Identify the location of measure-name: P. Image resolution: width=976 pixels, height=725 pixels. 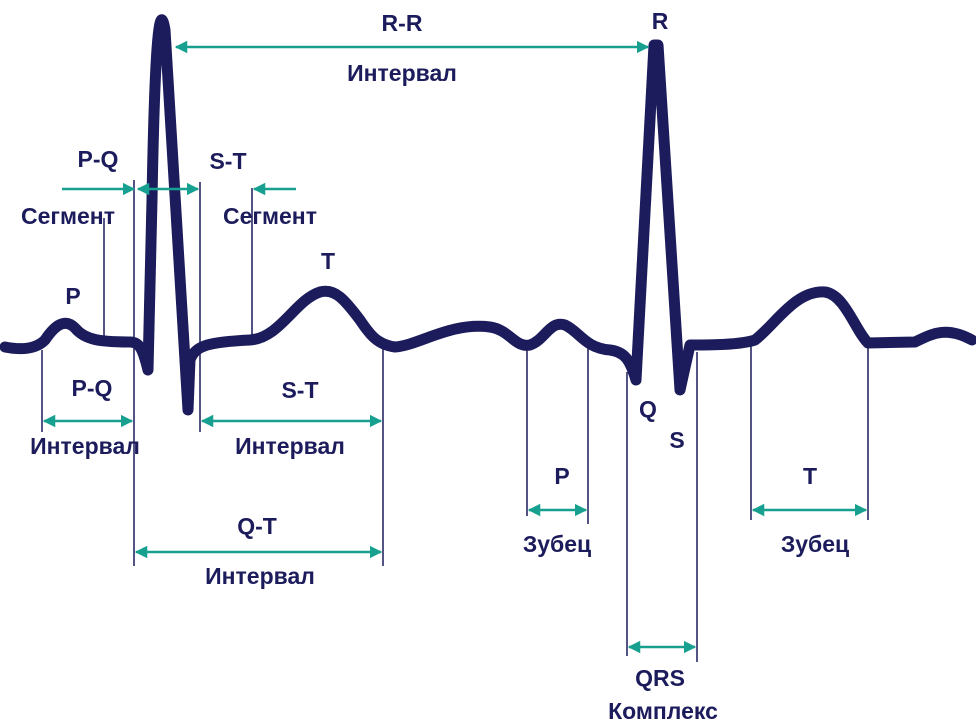
(561, 476).